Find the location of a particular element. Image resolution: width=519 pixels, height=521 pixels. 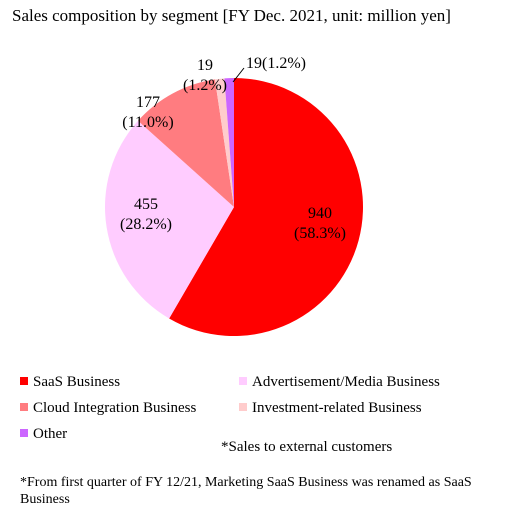

legend-label-investment-related: Investment-related Business is located at coordinates (337, 408).